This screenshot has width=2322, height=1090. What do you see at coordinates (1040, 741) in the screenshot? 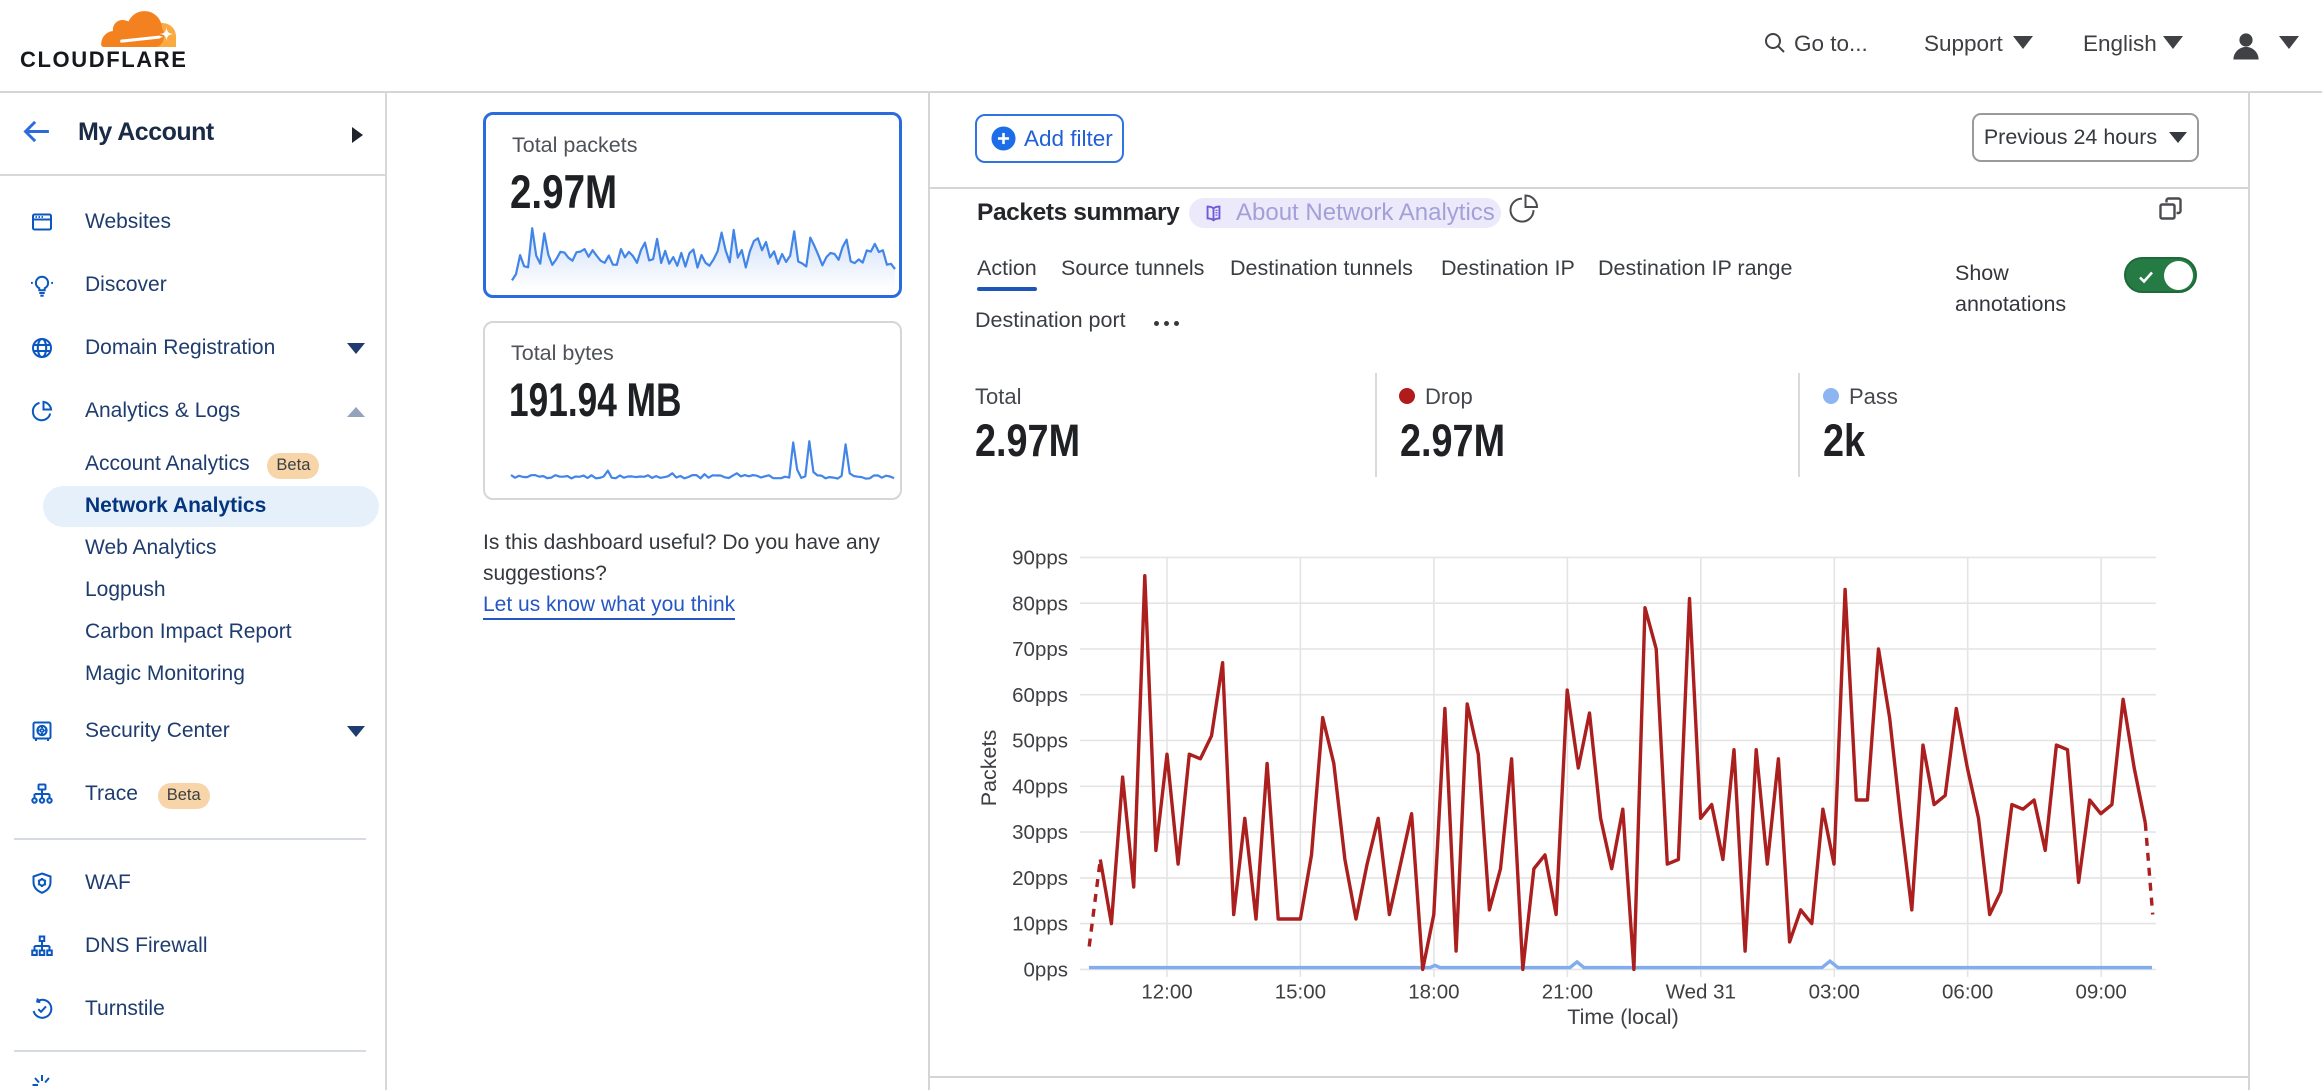
I see `svg-text: 50pps` at bounding box center [1040, 741].